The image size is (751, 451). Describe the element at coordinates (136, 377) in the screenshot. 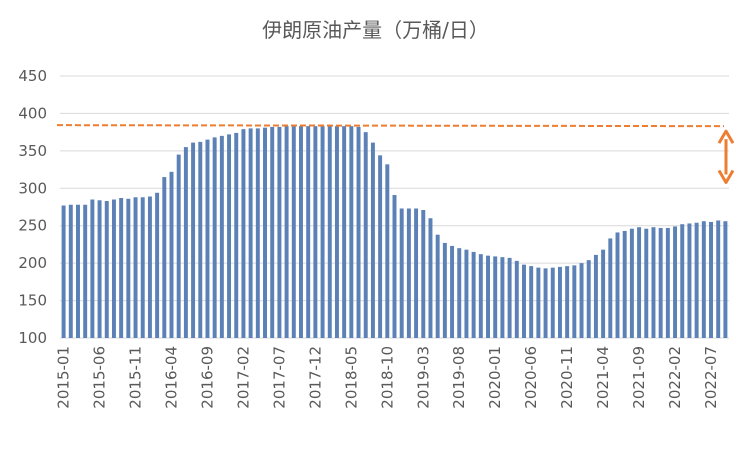

I see `x-tick-label: 2015-11` at that location.